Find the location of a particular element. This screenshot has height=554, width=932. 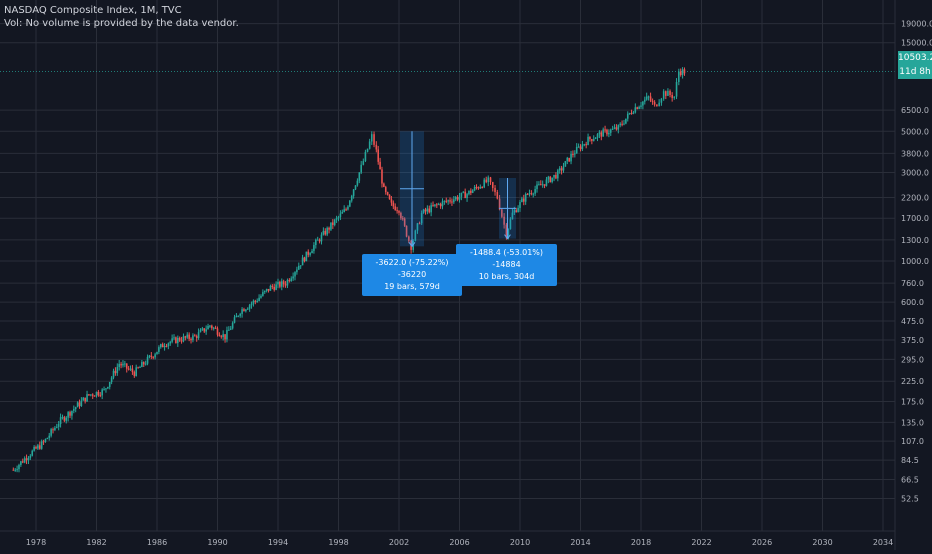

price-tick-label: 52.5 is located at coordinates (910, 499).